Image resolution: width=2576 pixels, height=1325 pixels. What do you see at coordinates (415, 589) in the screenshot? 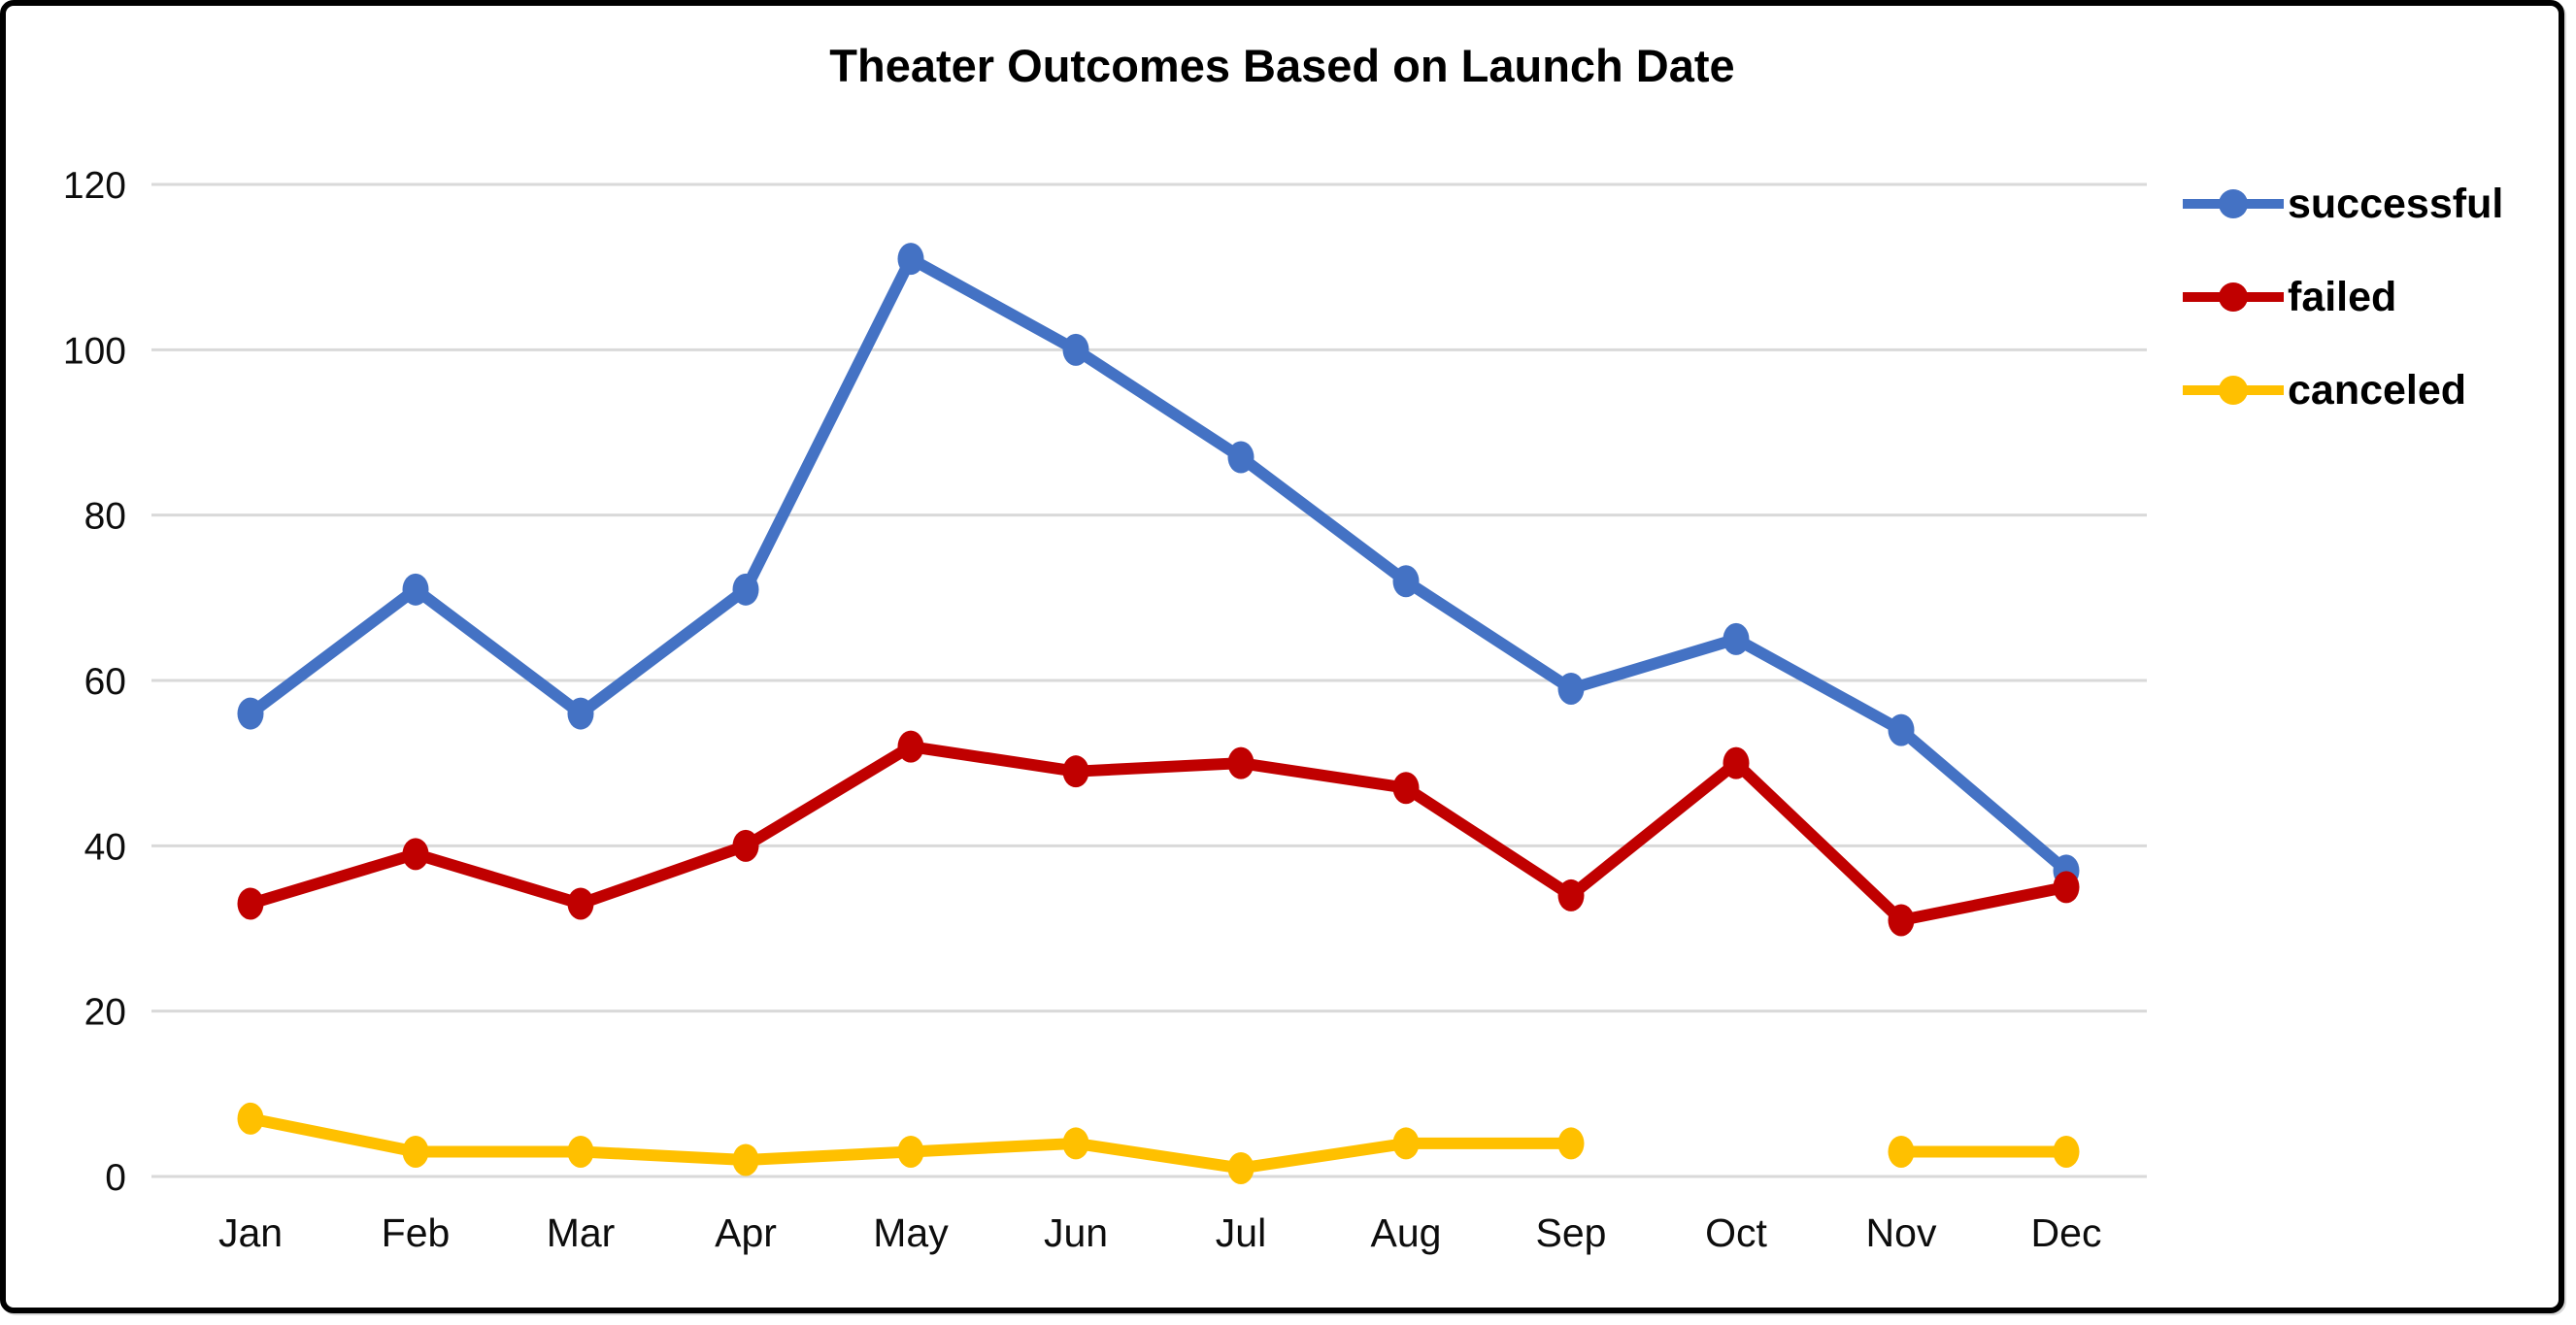
I see `successful-data-point-feb` at bounding box center [415, 589].